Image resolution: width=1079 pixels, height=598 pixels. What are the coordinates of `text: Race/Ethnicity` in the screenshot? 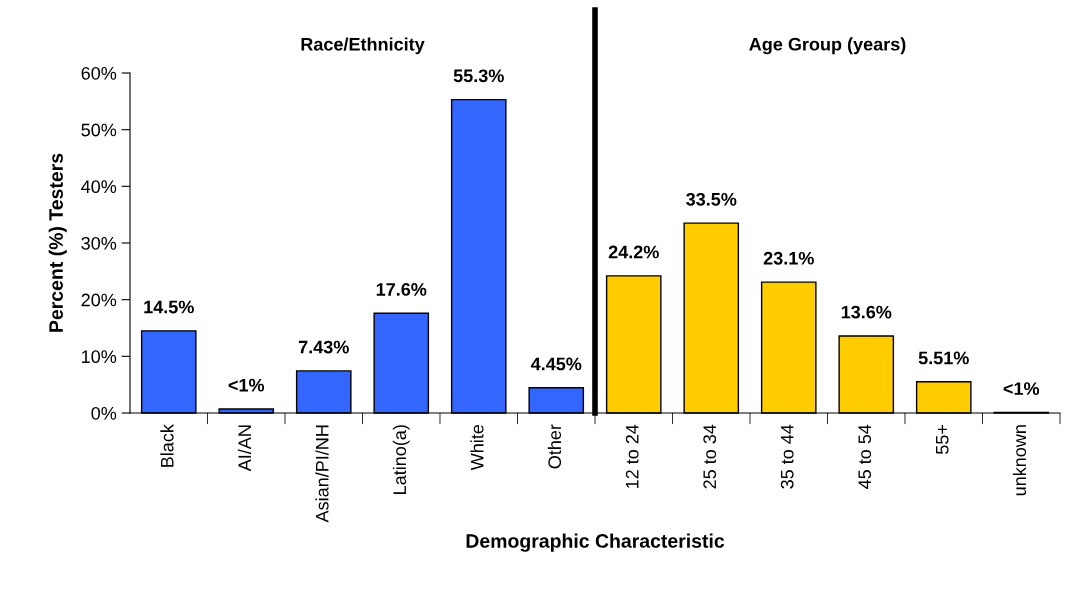 It's located at (363, 46).